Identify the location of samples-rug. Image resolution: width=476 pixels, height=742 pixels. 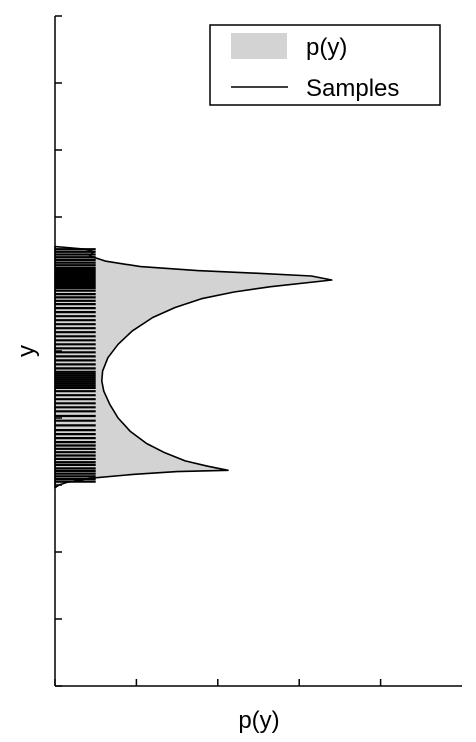
(75, 365).